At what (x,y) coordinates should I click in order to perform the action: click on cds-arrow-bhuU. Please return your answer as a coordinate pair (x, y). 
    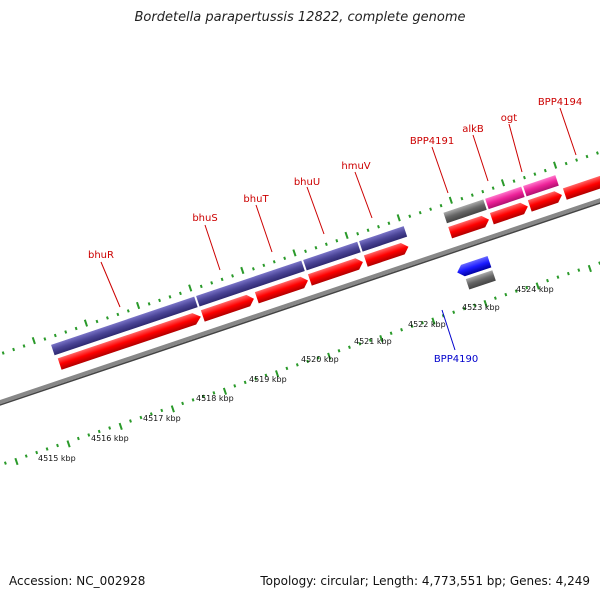
    Looking at the image, I should click on (336, 271).